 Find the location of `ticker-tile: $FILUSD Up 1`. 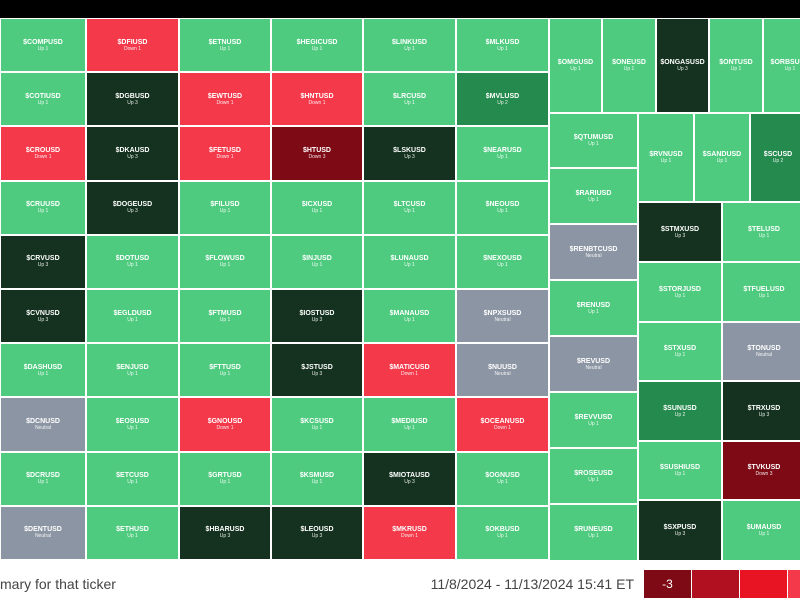

ticker-tile: $FILUSD Up 1 is located at coordinates (225, 207).